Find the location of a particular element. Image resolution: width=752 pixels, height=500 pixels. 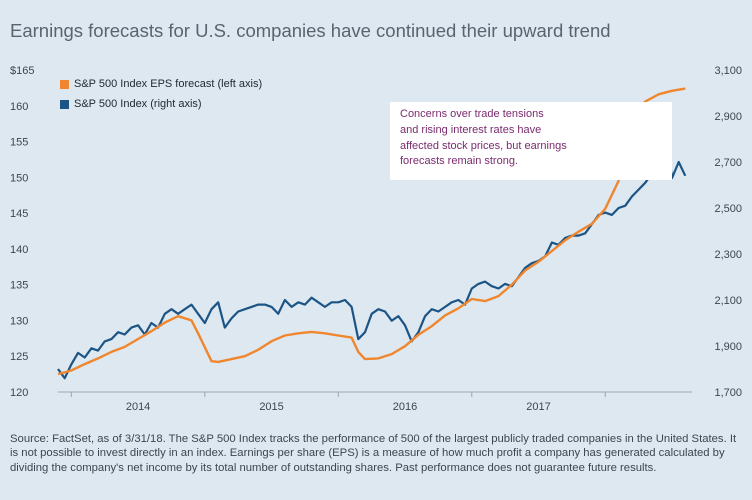

left-axis-tick-label: 150 is located at coordinates (19, 178).